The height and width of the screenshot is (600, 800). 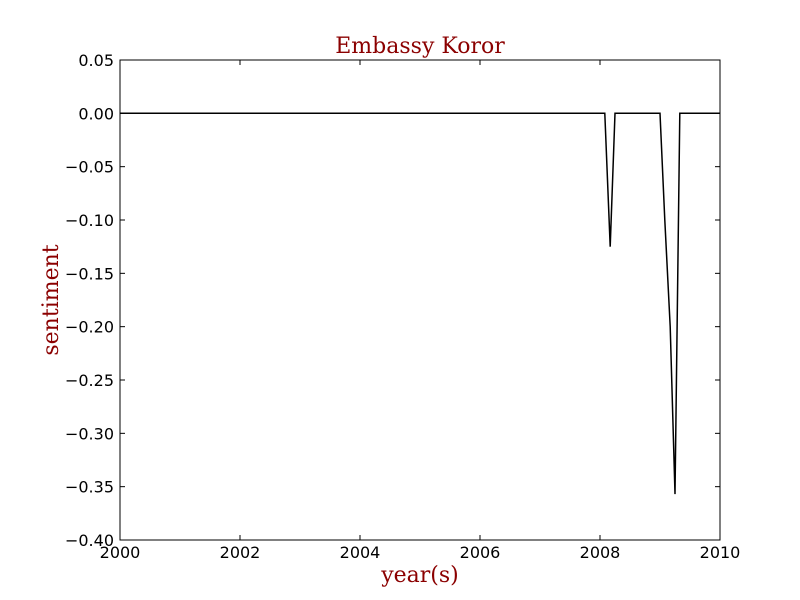 I want to click on x-tick-label: 2004, so click(x=360, y=552).